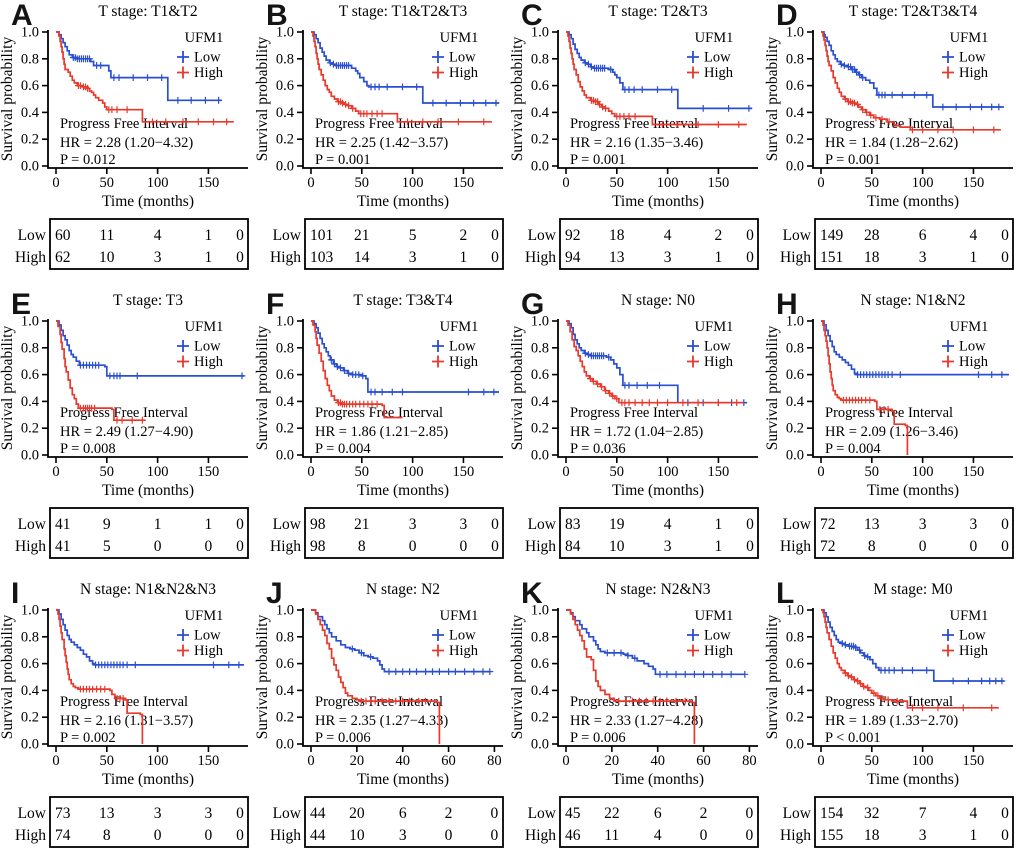 This screenshot has height=867, width=1020. What do you see at coordinates (831, 257) in the screenshot?
I see `risk-count: 151` at bounding box center [831, 257].